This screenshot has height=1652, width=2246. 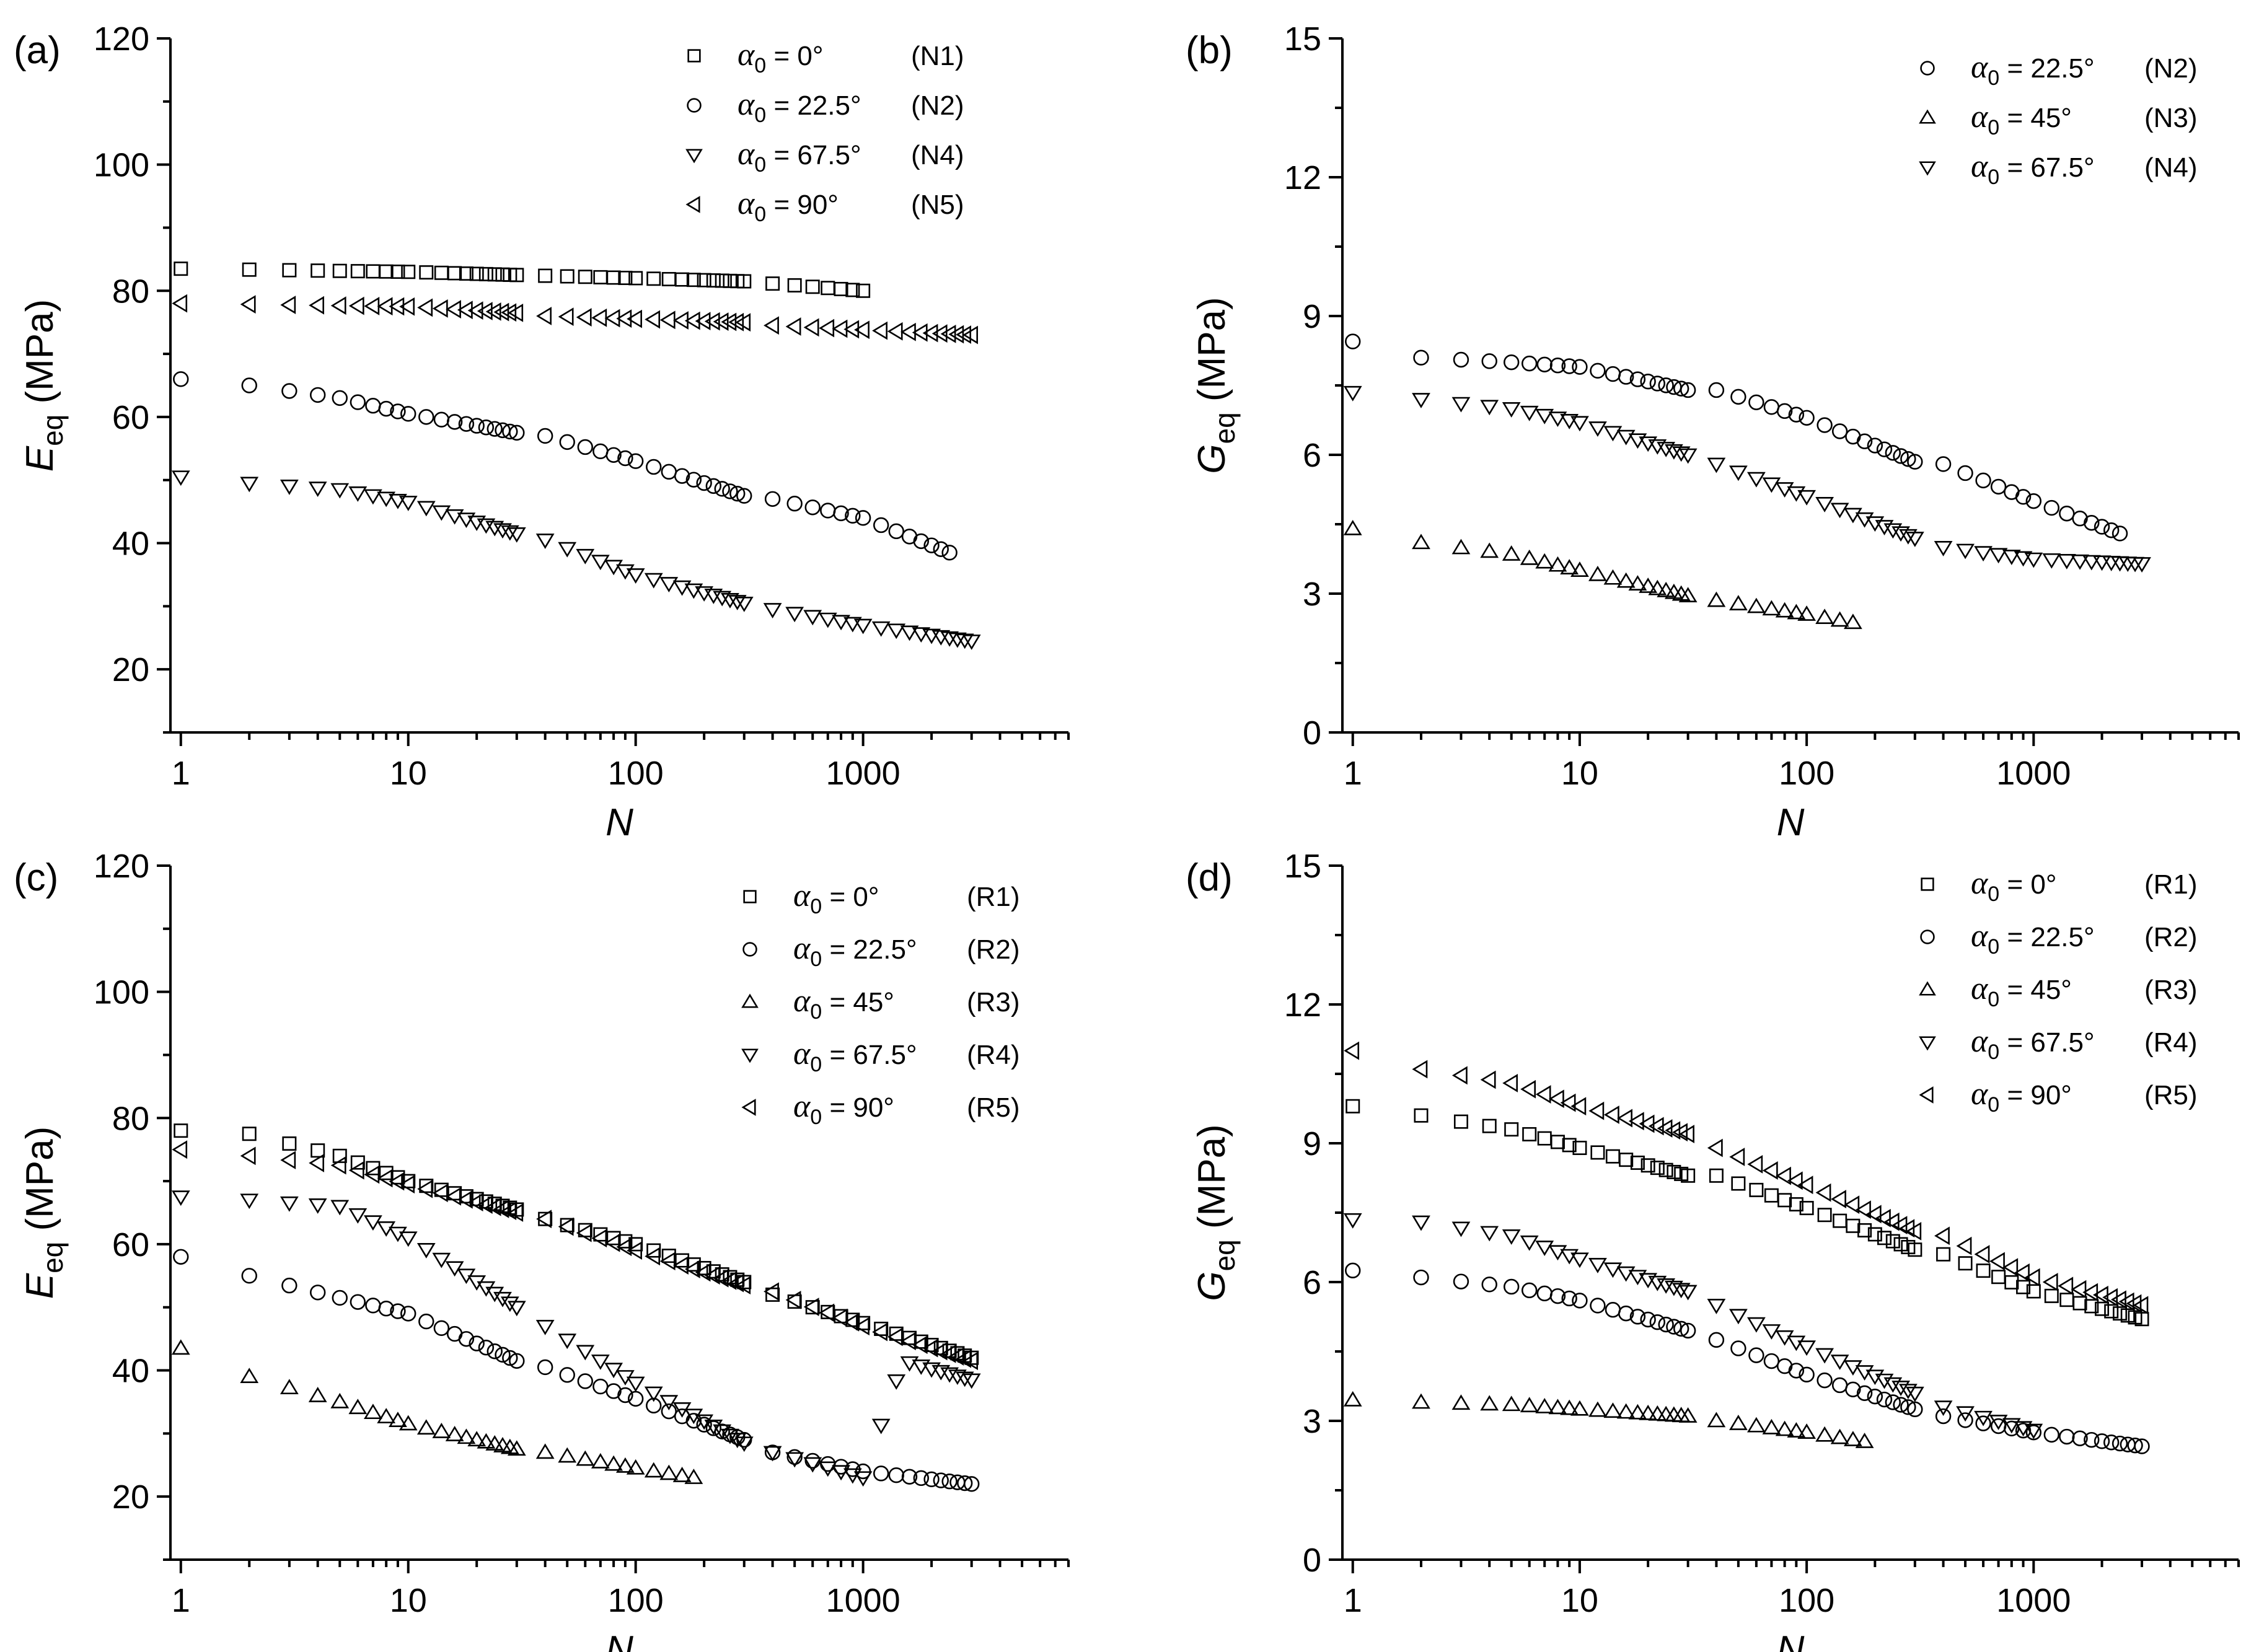 What do you see at coordinates (2021, 1096) in the screenshot?
I see `legend-label: α0 = 90°` at bounding box center [2021, 1096].